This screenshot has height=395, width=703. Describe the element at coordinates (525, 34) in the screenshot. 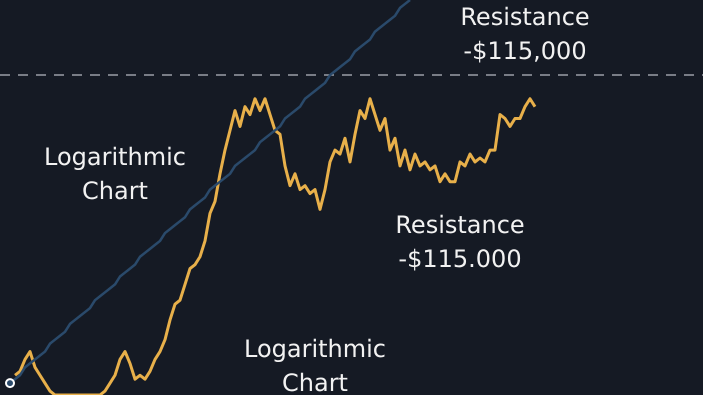

I see `annotation: Resistance -$115,000` at that location.